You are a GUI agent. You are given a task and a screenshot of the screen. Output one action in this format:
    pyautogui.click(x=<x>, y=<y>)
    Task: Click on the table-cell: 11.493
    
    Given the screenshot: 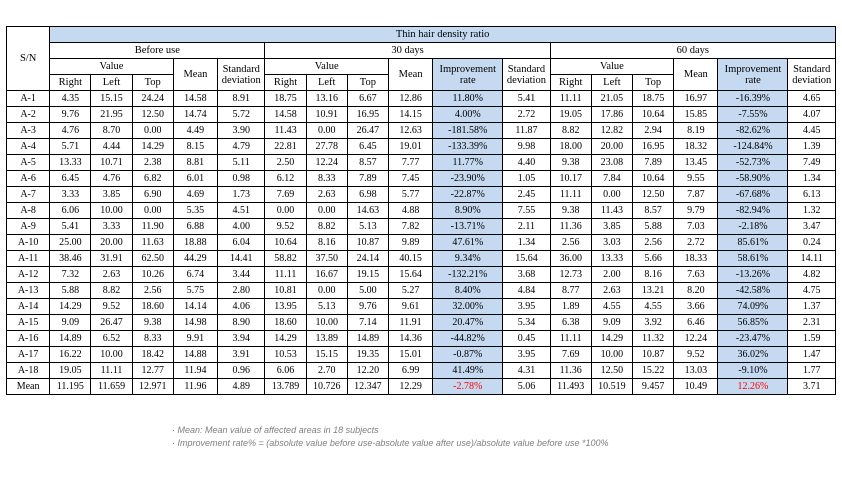 What is the action you would take?
    pyautogui.click(x=570, y=386)
    